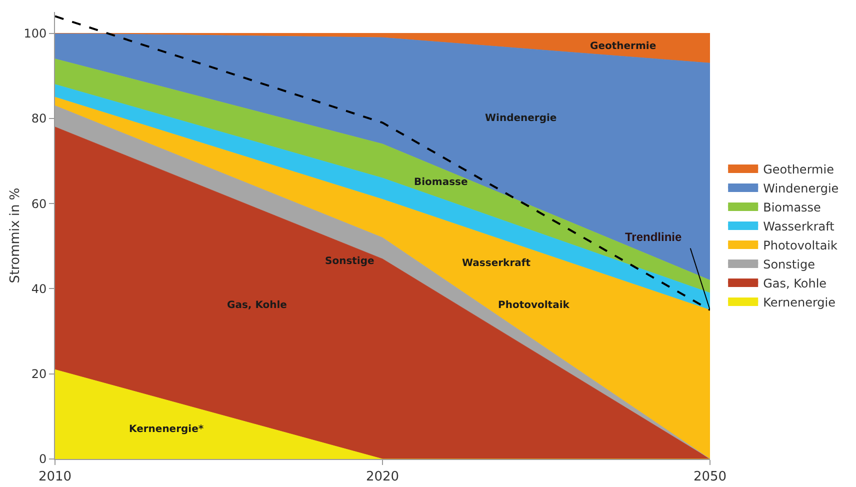 The image size is (856, 487). I want to click on annotation: Biomasse, so click(441, 182).